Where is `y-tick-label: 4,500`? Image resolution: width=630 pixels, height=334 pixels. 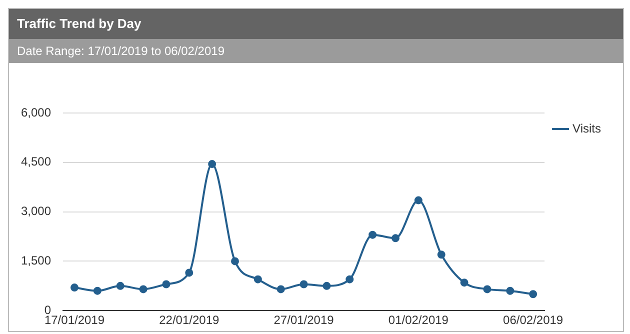 y-tick-label: 4,500 is located at coordinates (36, 161).